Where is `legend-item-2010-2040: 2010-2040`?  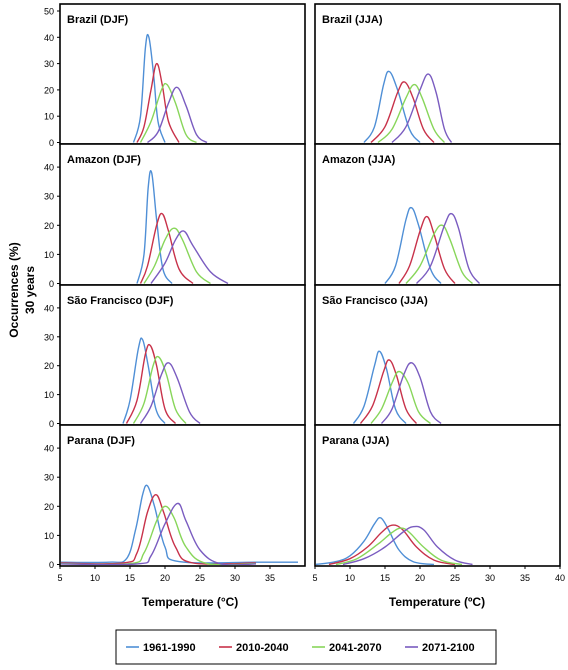
legend-item-2010-2040: 2010-2040 is located at coordinates (254, 648).